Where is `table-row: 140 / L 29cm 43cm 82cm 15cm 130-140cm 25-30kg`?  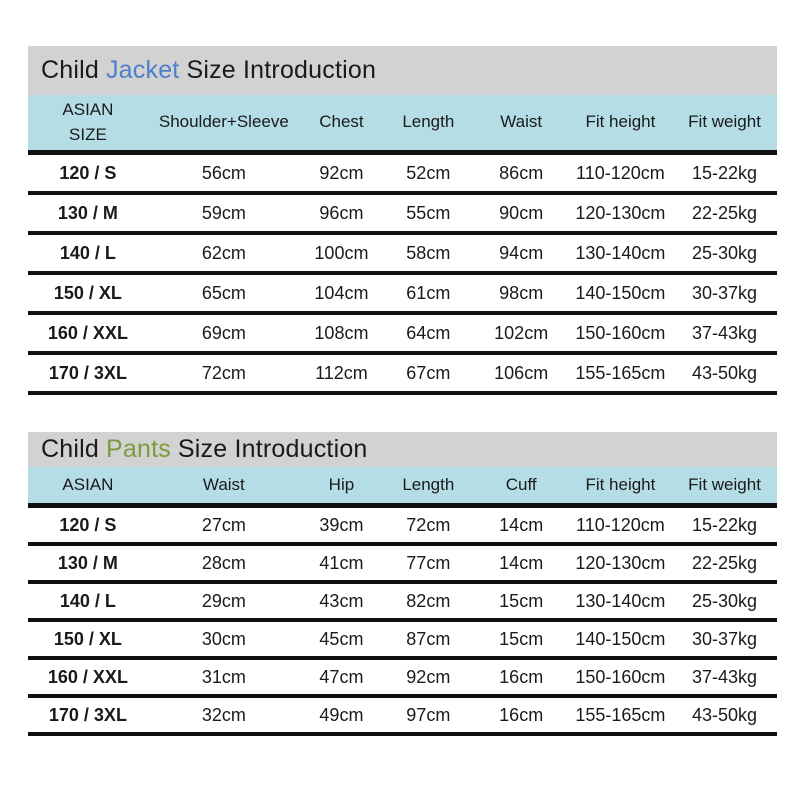
table-row: 140 / L 29cm 43cm 82cm 15cm 130-140cm 25-30kg is located at coordinates (402, 601).